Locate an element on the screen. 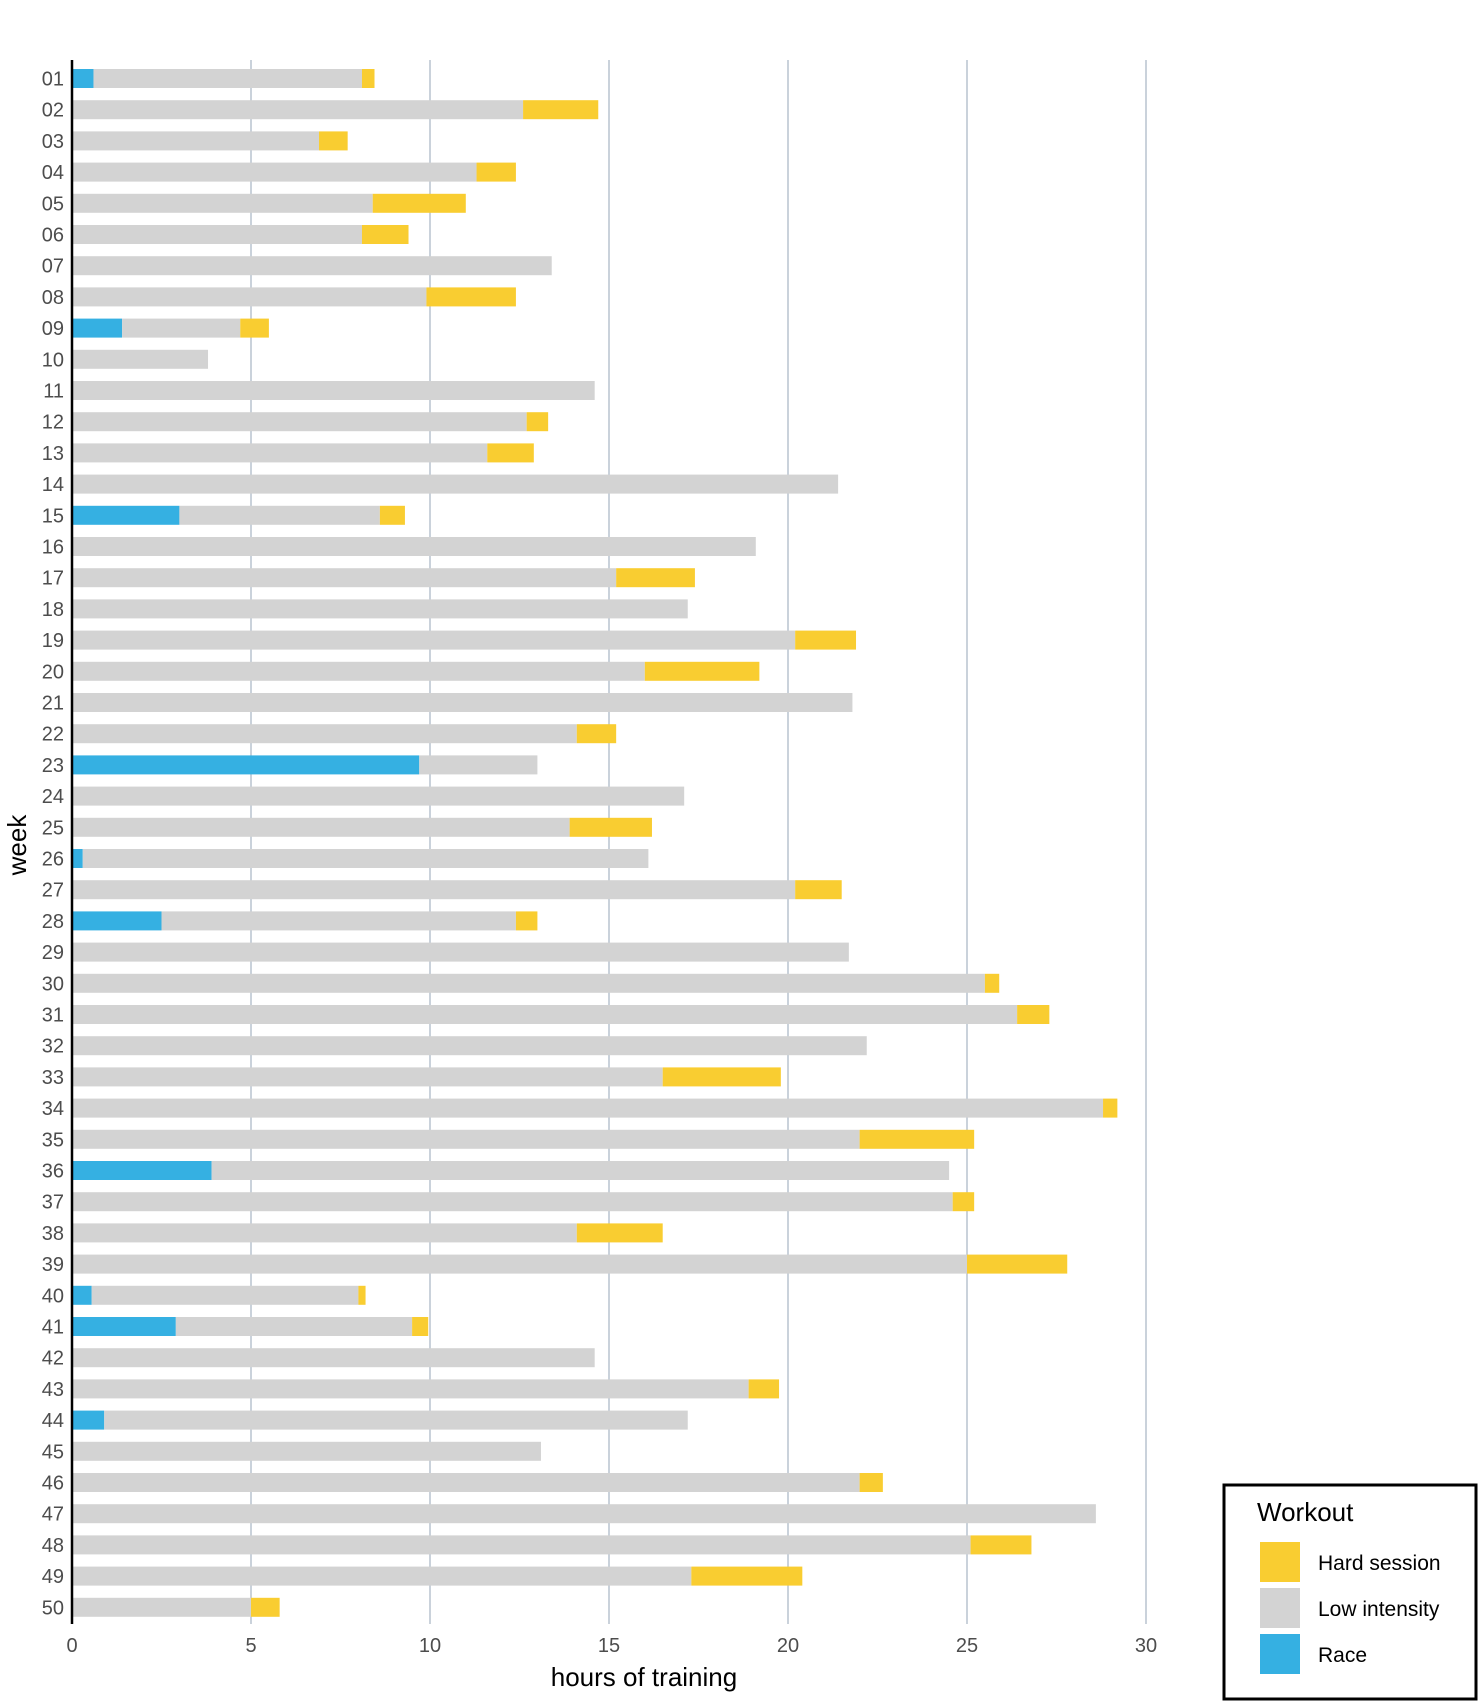 The height and width of the screenshot is (1702, 1481). x-tick-labels: 0 5 10 15 20 25 30 is located at coordinates (611, 1646).